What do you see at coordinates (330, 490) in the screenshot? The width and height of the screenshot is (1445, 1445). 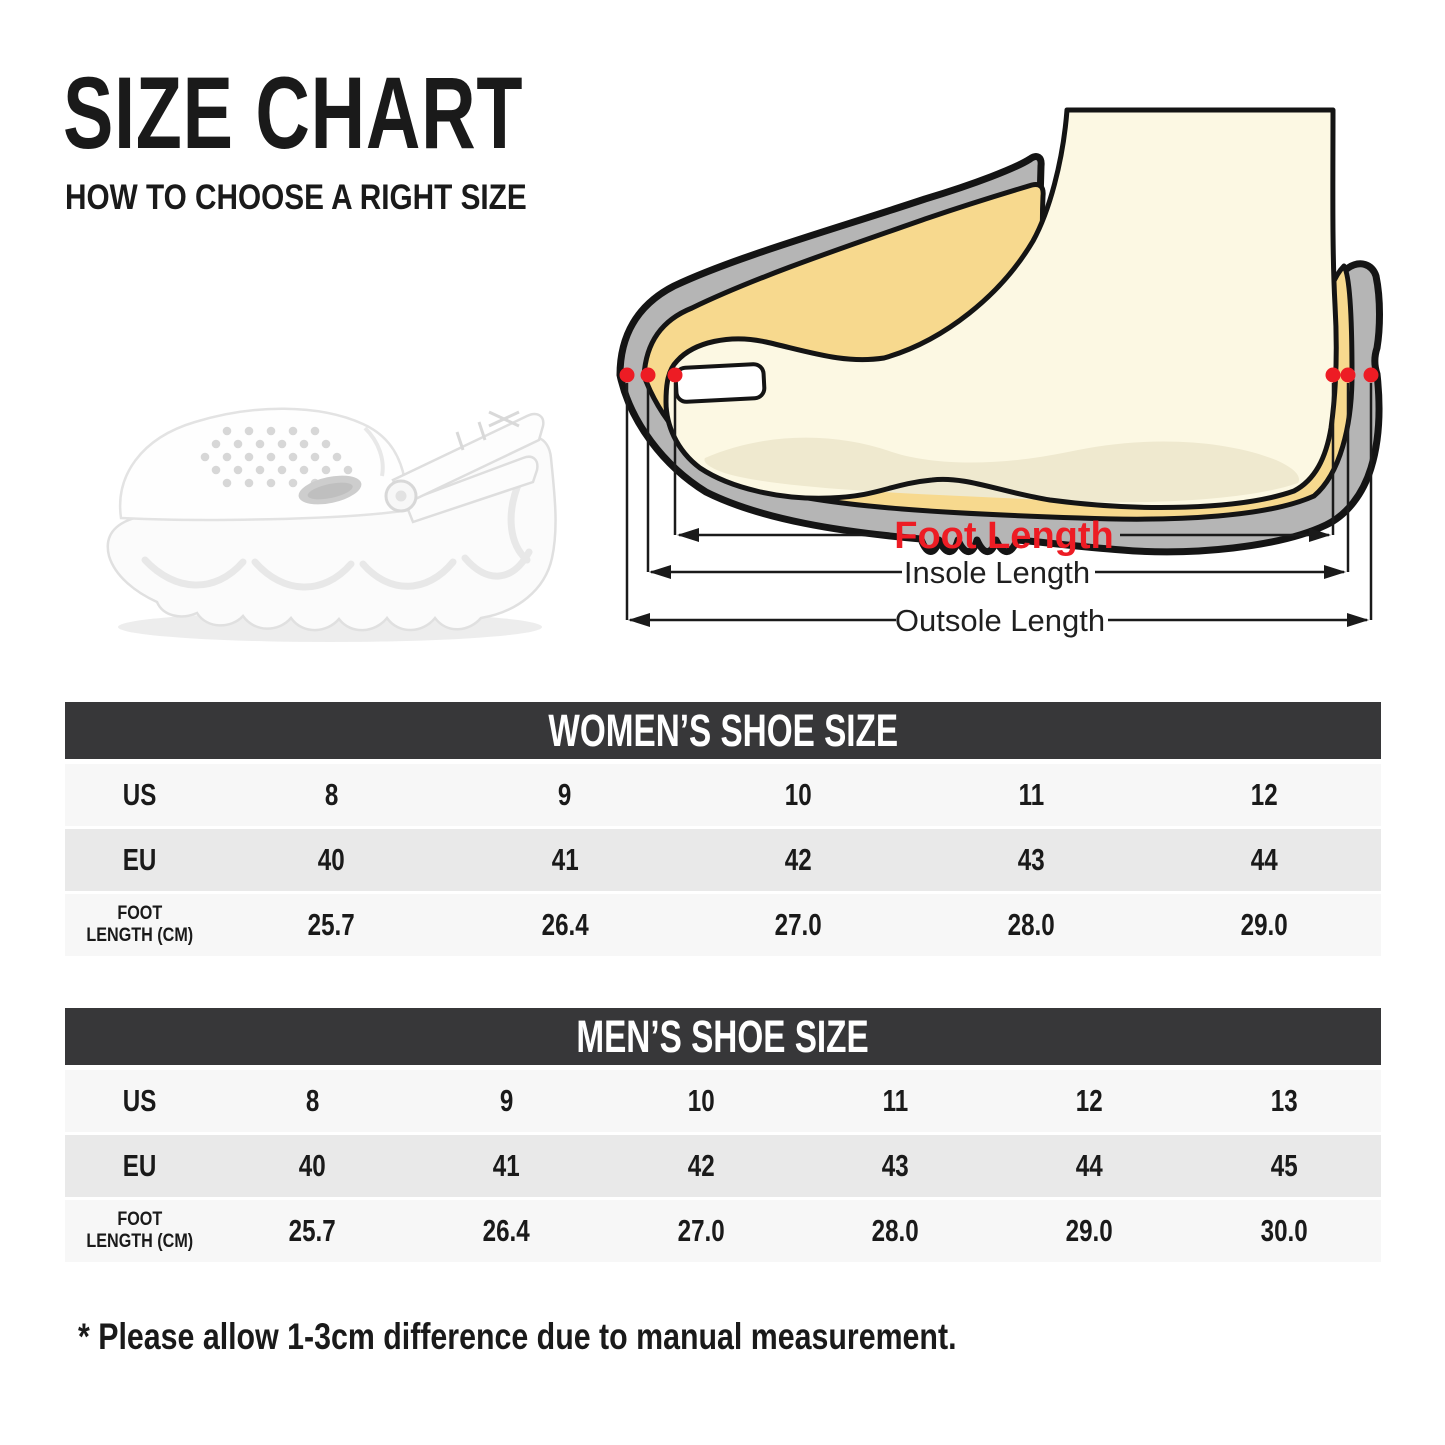 I see `side-vent-hole` at bounding box center [330, 490].